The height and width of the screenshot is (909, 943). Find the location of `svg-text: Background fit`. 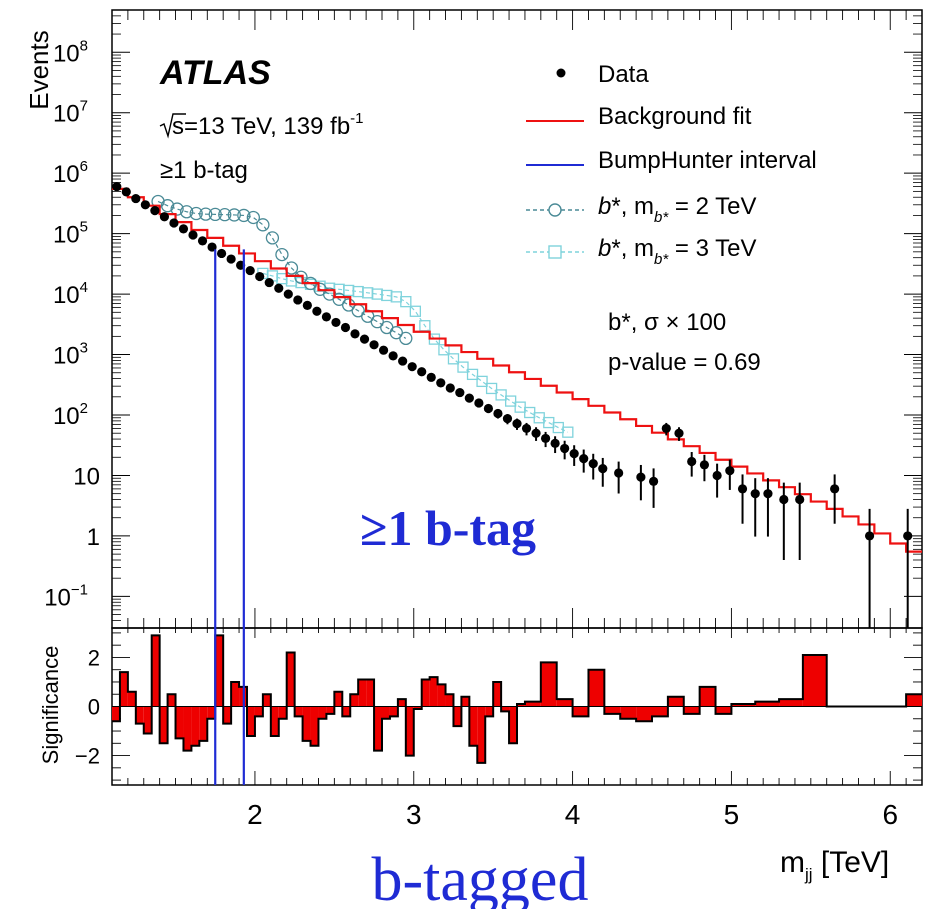

svg-text: Background fit is located at coordinates (675, 116).